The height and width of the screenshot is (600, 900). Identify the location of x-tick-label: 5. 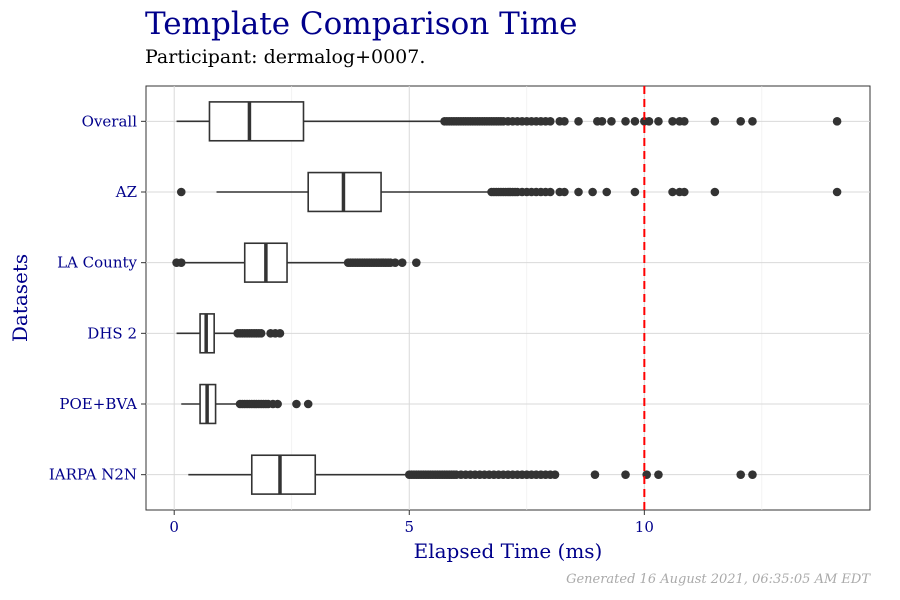
(409, 527).